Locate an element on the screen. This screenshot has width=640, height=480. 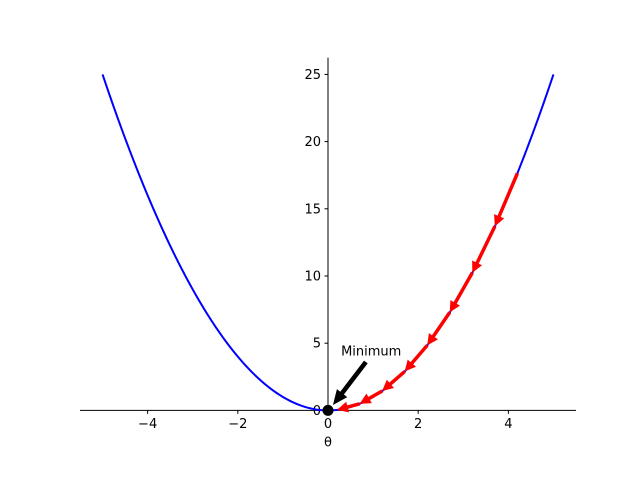
x-tick-label: −2 is located at coordinates (237, 424).